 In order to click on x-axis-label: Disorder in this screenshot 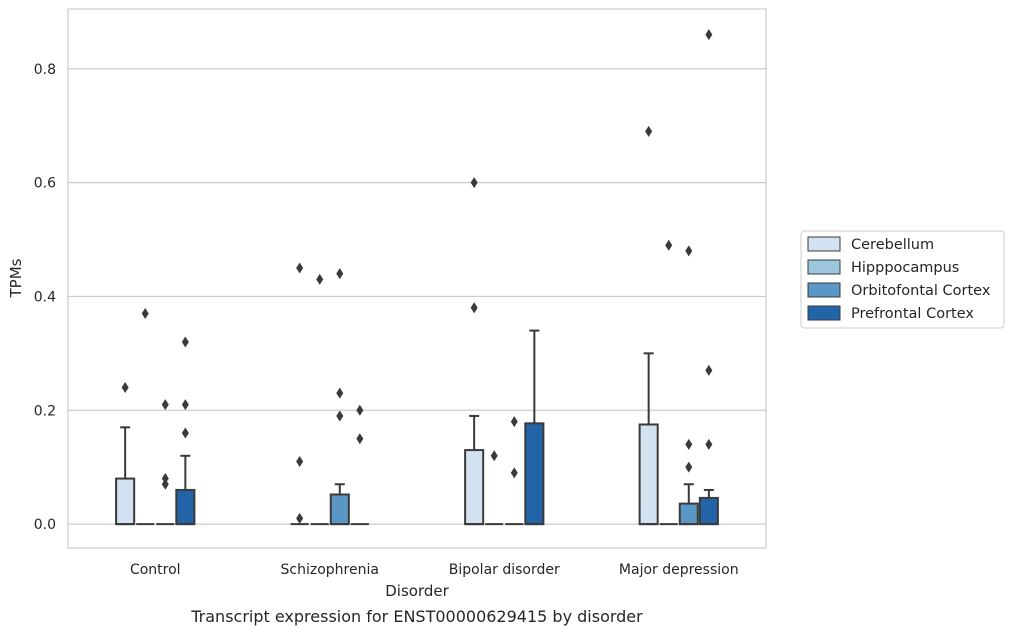, I will do `click(417, 591)`.